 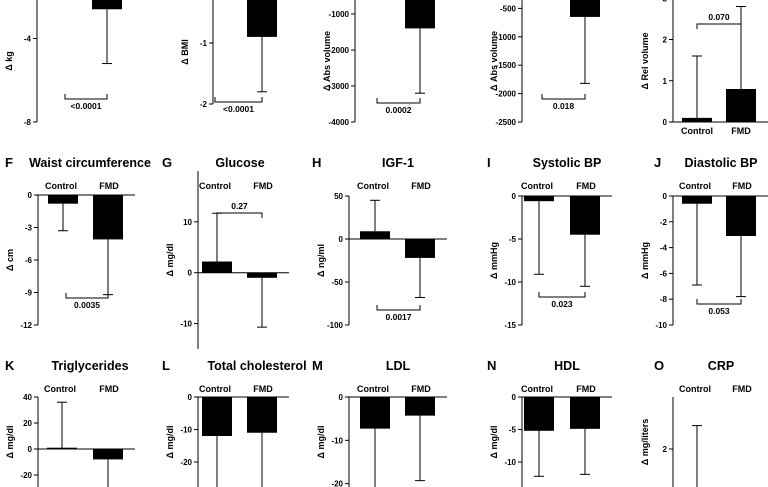 I want to click on panel-m-title: LDL, so click(x=398, y=366).